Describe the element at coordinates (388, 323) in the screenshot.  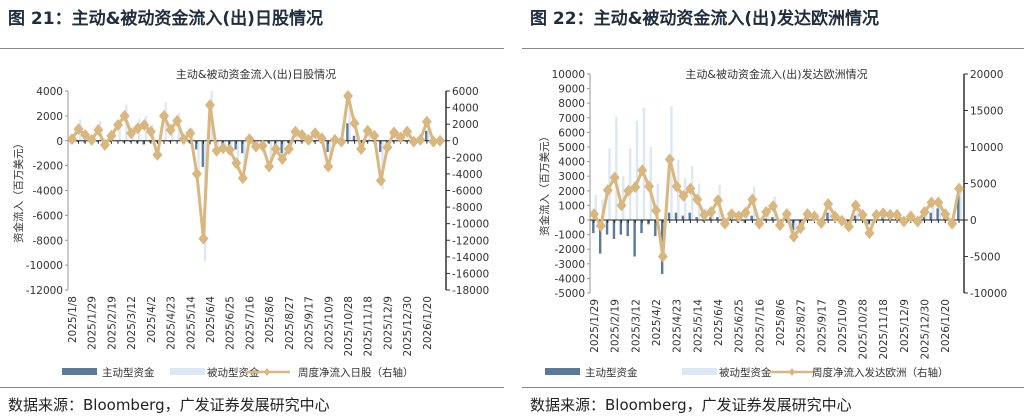
I see `x-tick-label: 2025/12/9` at that location.